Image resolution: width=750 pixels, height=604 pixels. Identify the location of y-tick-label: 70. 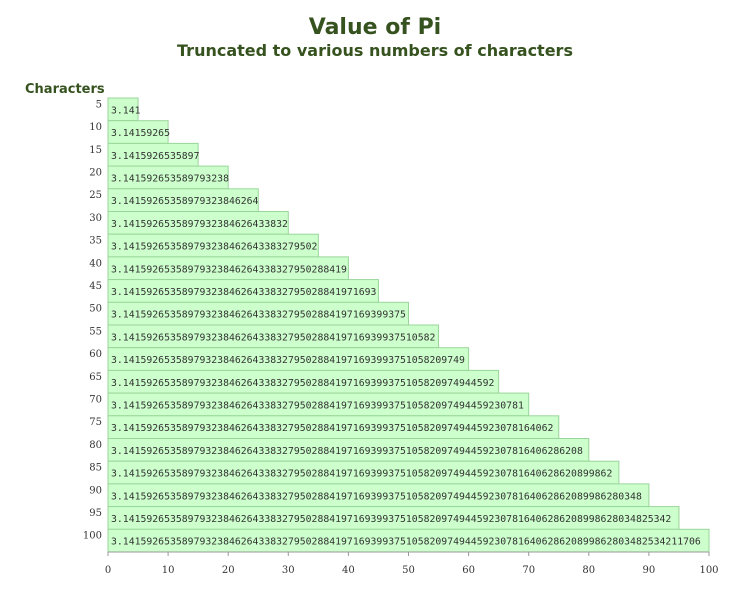
(95, 399).